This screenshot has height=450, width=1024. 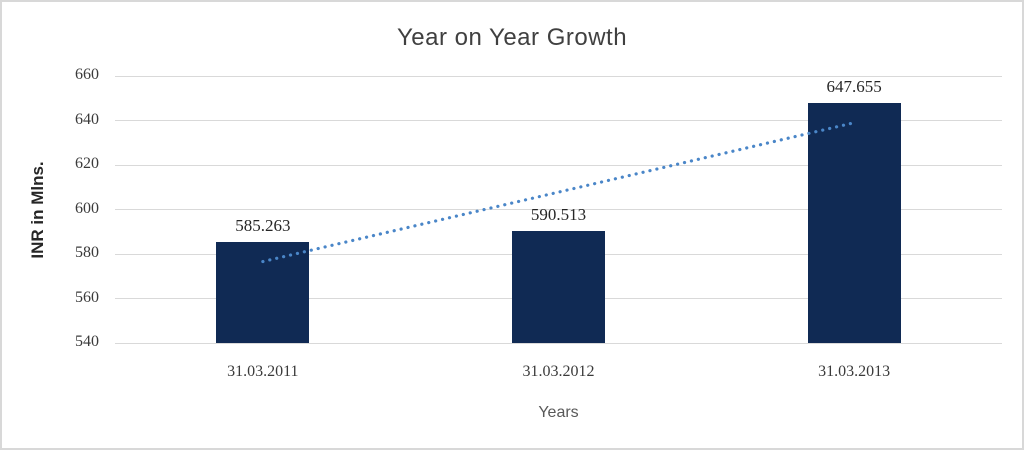 What do you see at coordinates (87, 163) in the screenshot?
I see `y-tick-label: 620` at bounding box center [87, 163].